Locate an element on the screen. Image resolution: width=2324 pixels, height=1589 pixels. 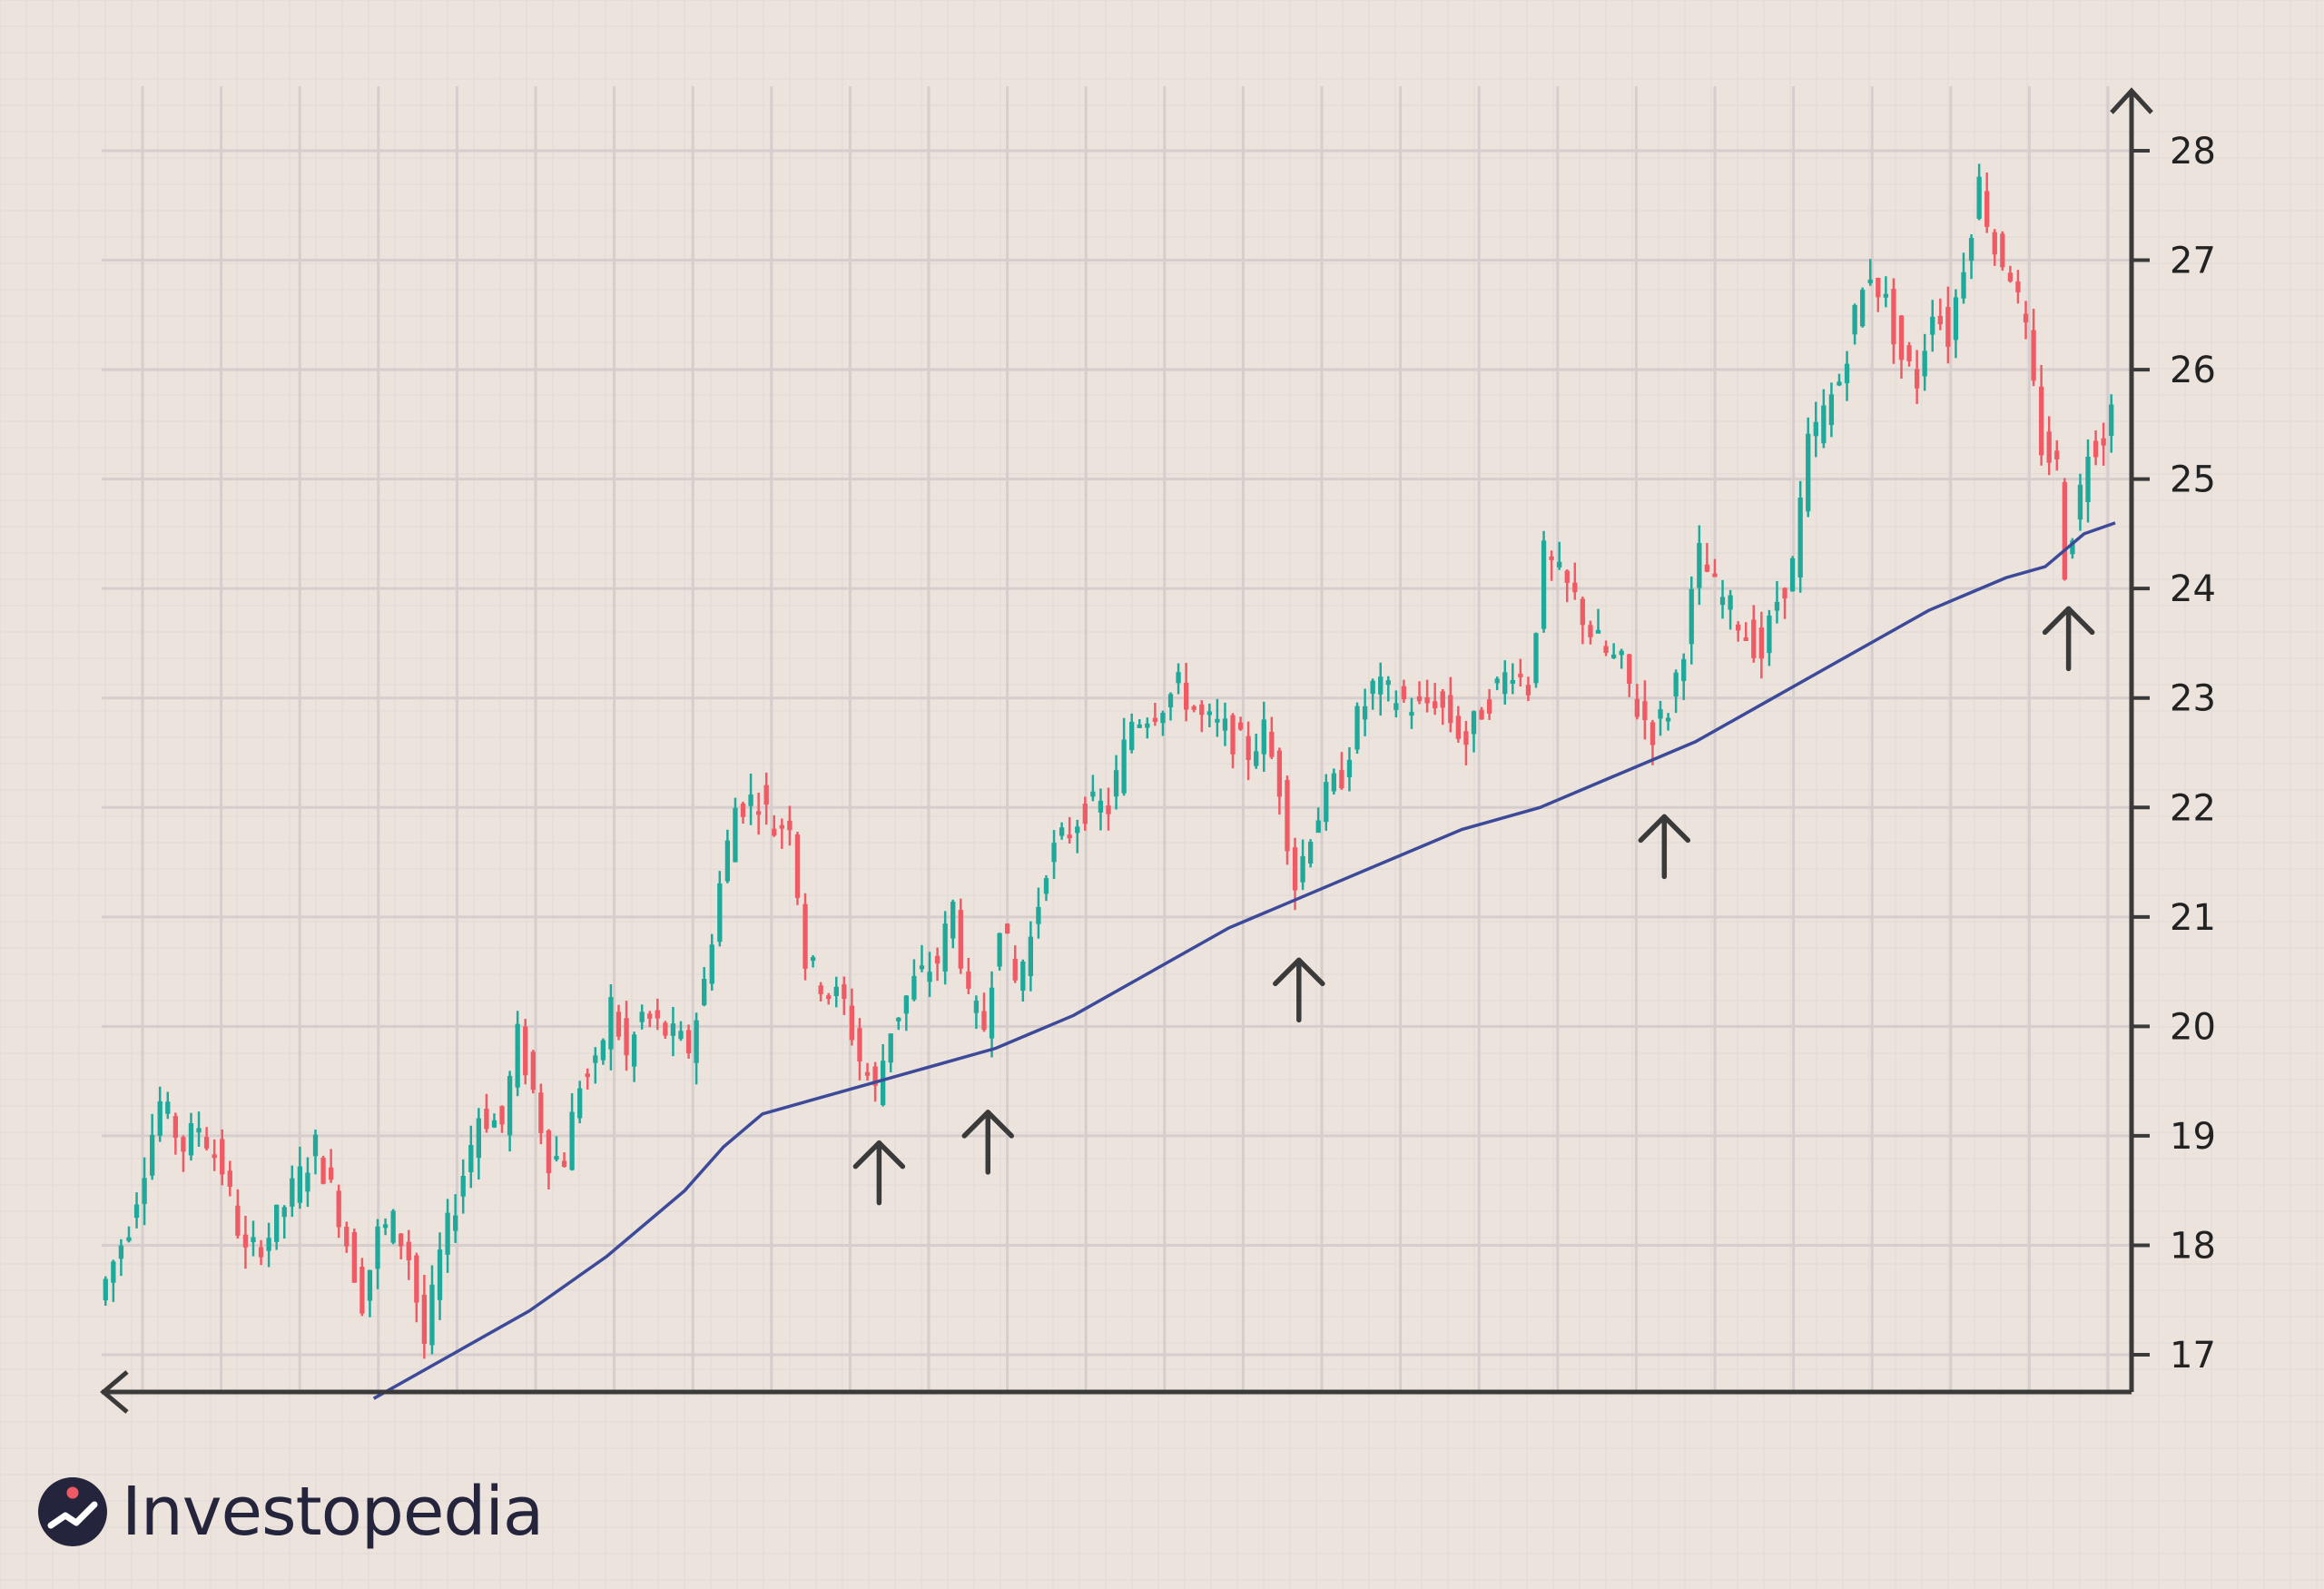
y-tick-label: 18 is located at coordinates (2193, 1246).